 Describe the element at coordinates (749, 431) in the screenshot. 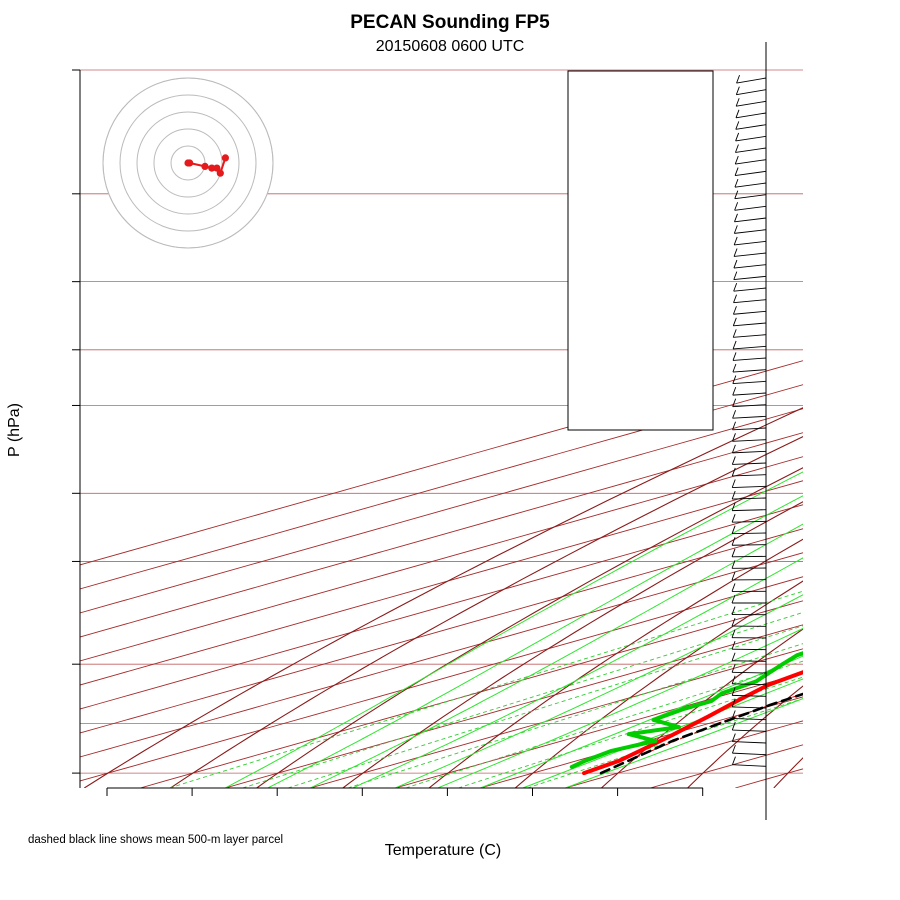

I see `wind-barb-column` at that location.